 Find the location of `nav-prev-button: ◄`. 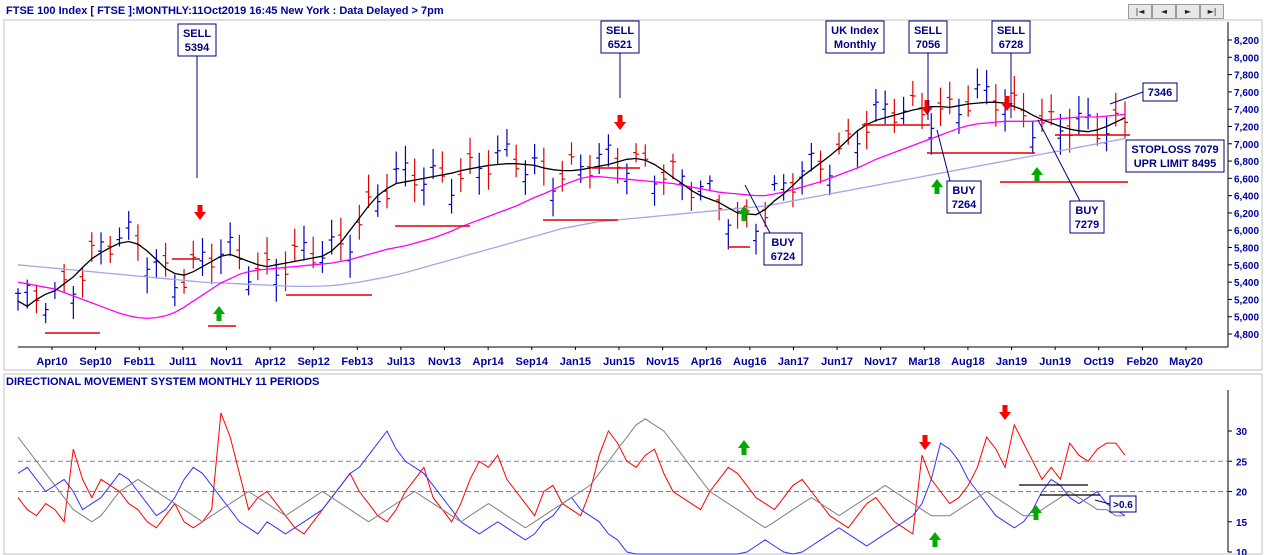

nav-prev-button: ◄ is located at coordinates (1164, 11).